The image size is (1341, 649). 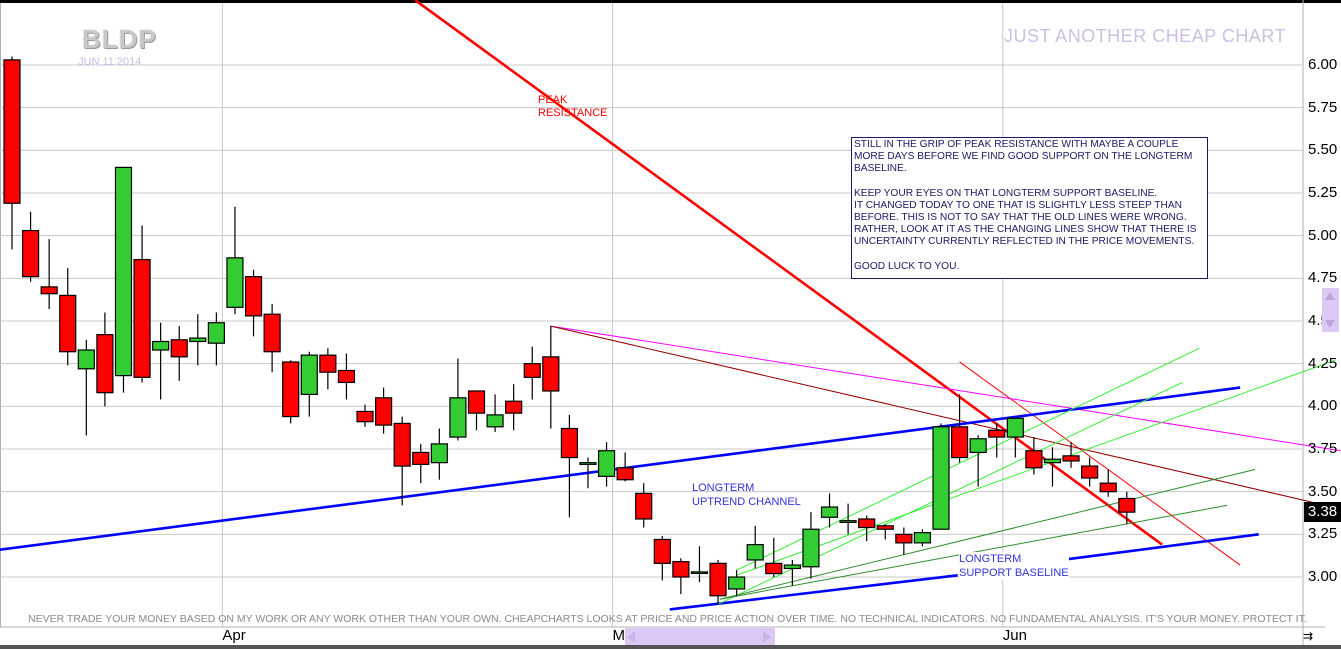 What do you see at coordinates (945, 388) in the screenshot?
I see `trendline-resistance-magenta` at bounding box center [945, 388].